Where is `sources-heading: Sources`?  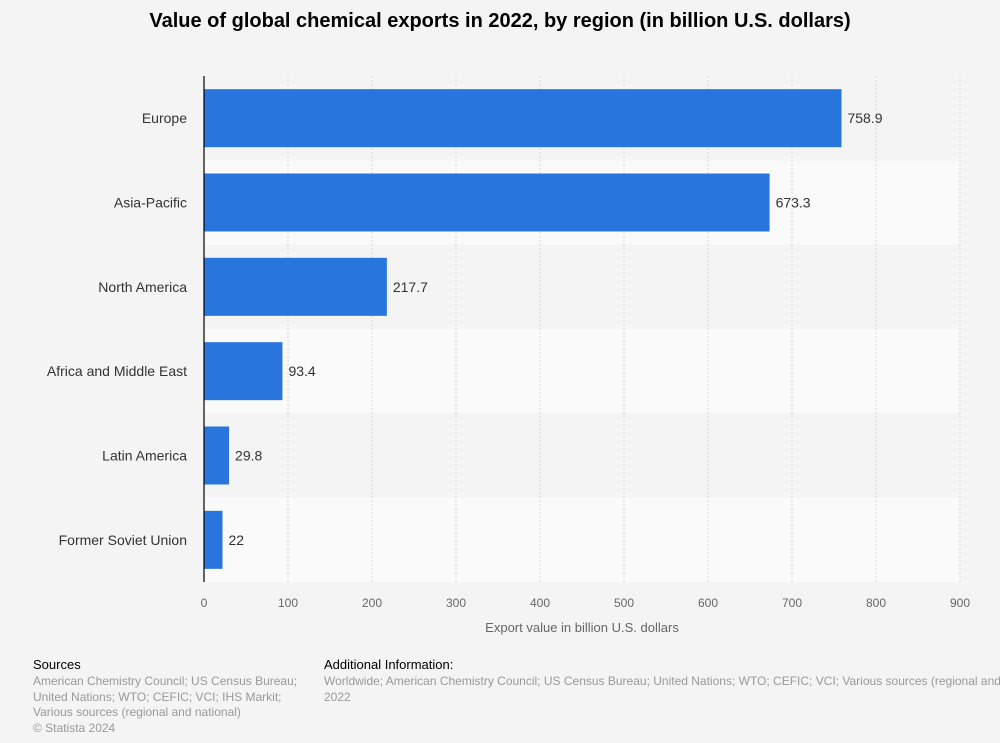
sources-heading: Sources is located at coordinates (57, 664).